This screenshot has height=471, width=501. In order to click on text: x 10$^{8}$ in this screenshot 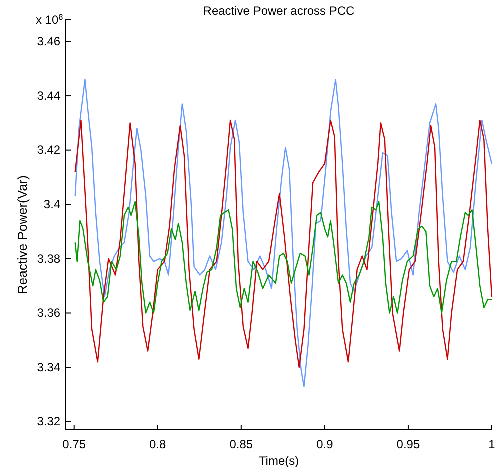, I will do `click(50, 19)`.